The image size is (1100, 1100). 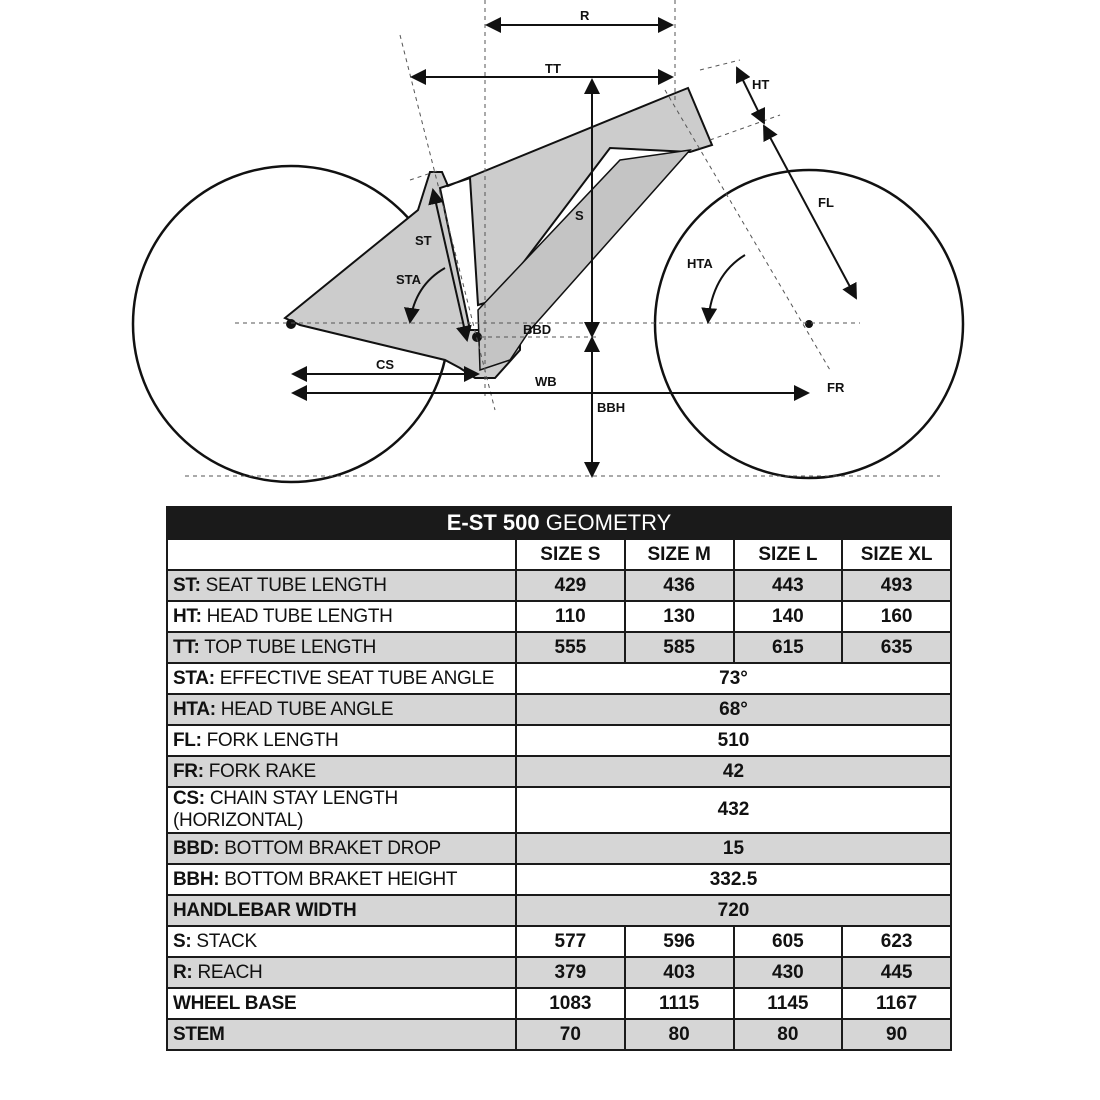 I want to click on row-value: 605, so click(x=788, y=941).